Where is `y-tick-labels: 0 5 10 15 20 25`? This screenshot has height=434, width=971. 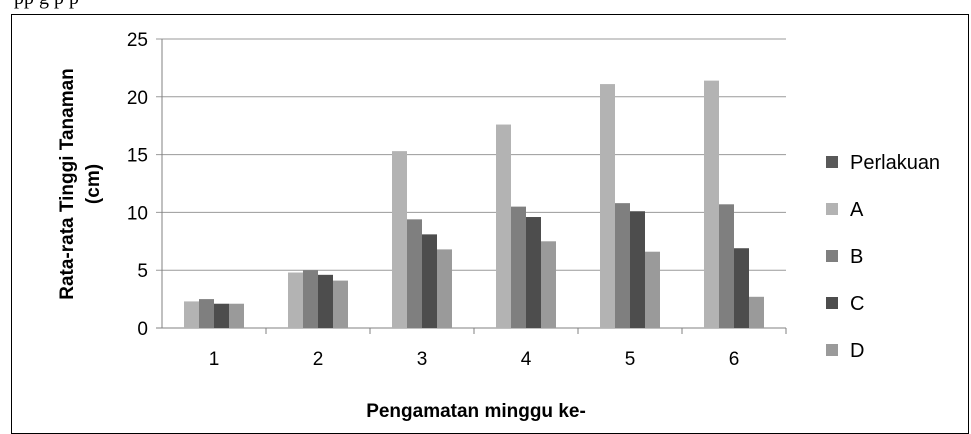
y-tick-labels: 0 5 10 15 20 25 is located at coordinates (137, 185).